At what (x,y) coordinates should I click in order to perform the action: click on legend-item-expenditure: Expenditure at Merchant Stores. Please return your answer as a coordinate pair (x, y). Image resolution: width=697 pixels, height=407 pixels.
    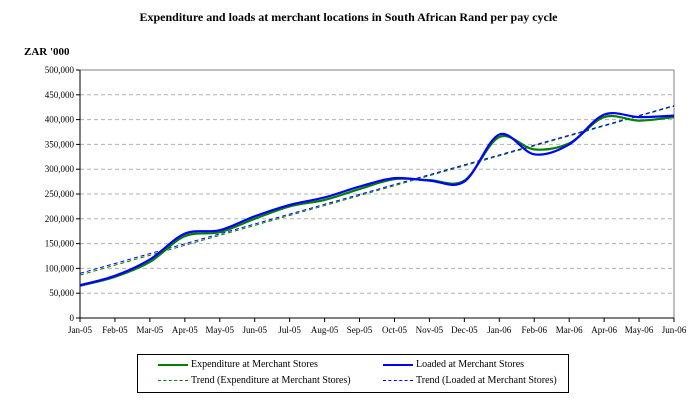
    Looking at the image, I should click on (238, 364).